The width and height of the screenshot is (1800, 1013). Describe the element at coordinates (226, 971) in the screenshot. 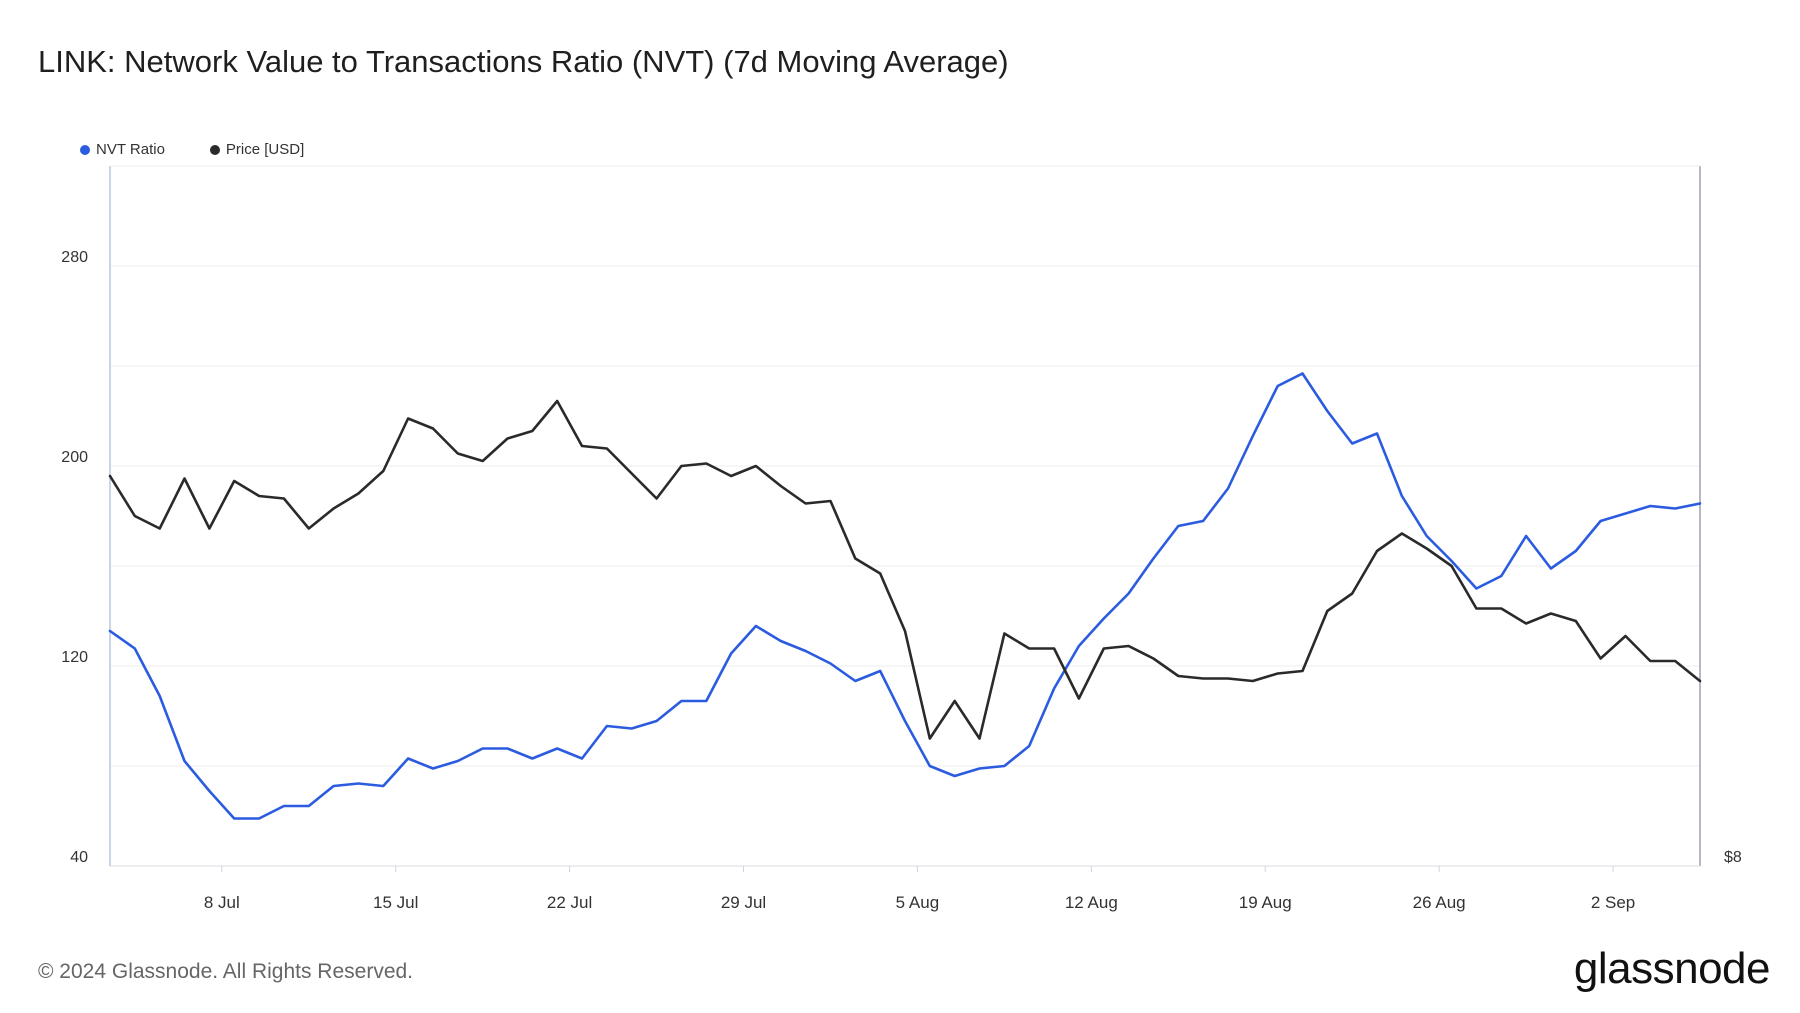

I see `copyright-footer: © 2024 Glassnode. All Rights Reserved.` at that location.